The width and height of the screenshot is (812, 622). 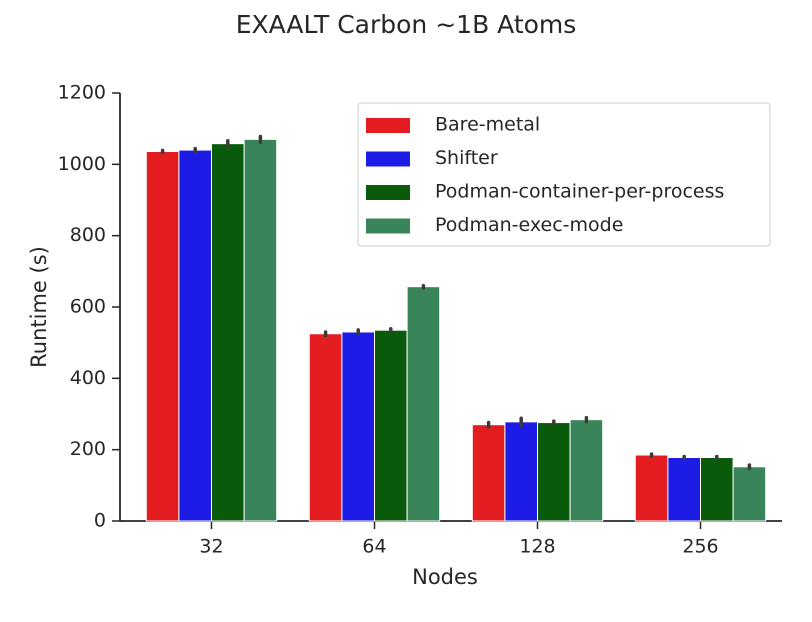 What do you see at coordinates (374, 547) in the screenshot?
I see `x-tick-label: 64` at bounding box center [374, 547].